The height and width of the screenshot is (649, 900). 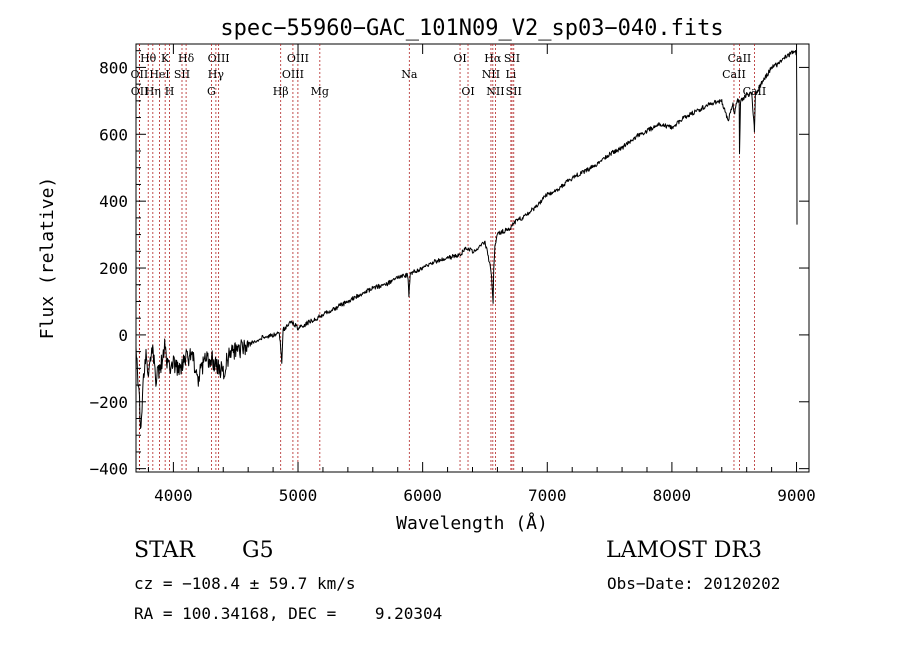 What do you see at coordinates (173, 495) in the screenshot?
I see `x-tick-label-0: 4000` at bounding box center [173, 495].